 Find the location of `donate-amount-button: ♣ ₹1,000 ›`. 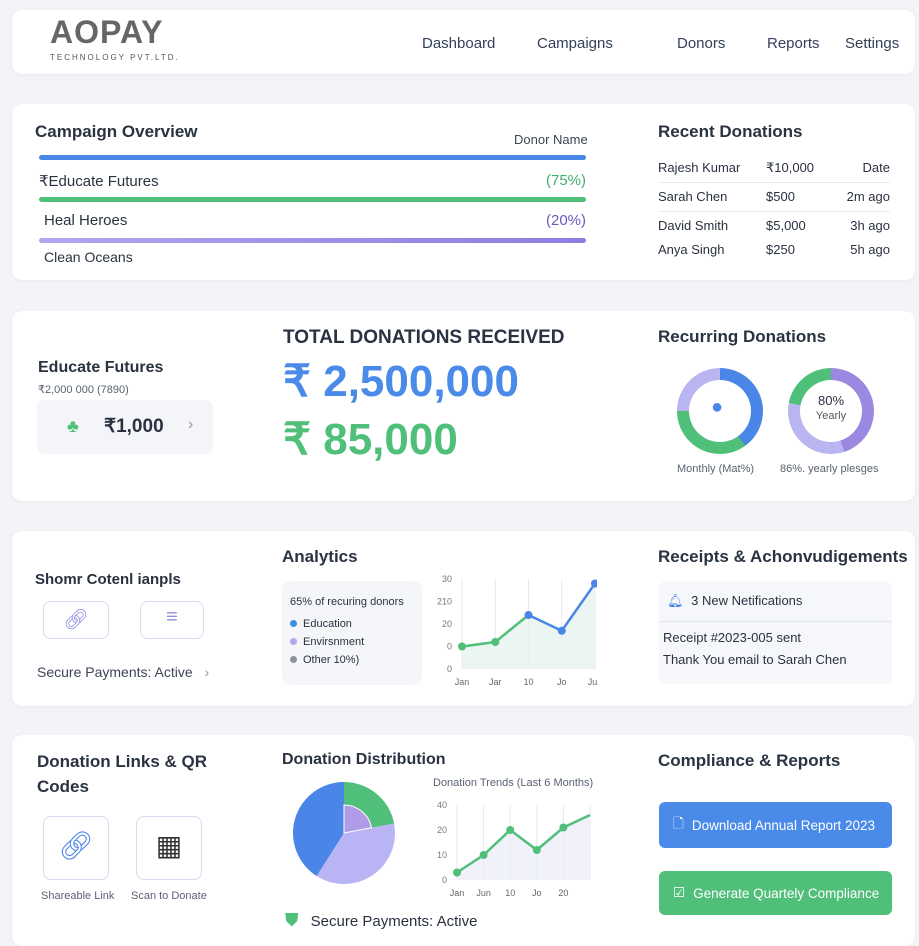

donate-amount-button: ♣ ₹1,000 › is located at coordinates (125, 427).